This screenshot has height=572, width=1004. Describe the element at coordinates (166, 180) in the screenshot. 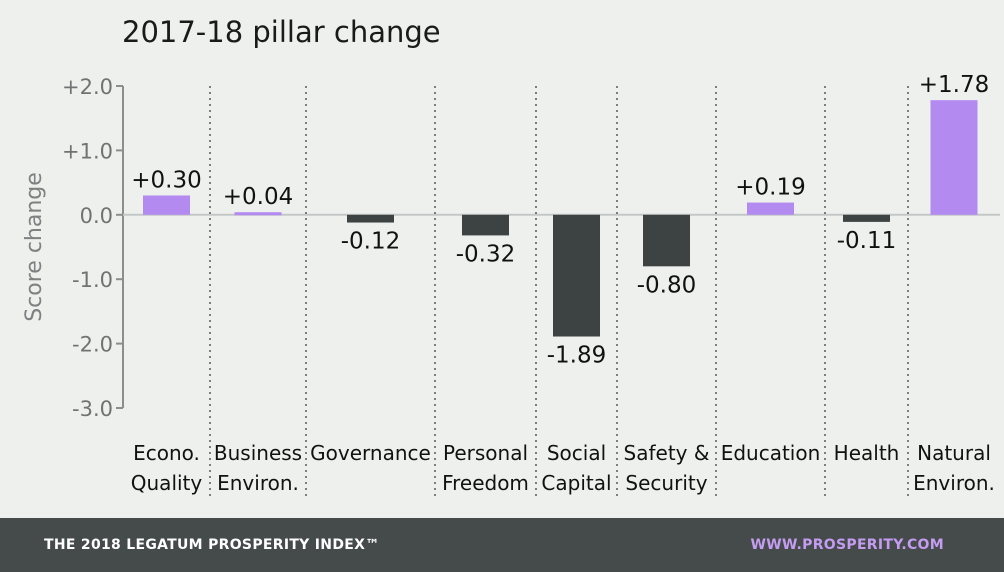

I see `bar-value-label: +0.30` at that location.